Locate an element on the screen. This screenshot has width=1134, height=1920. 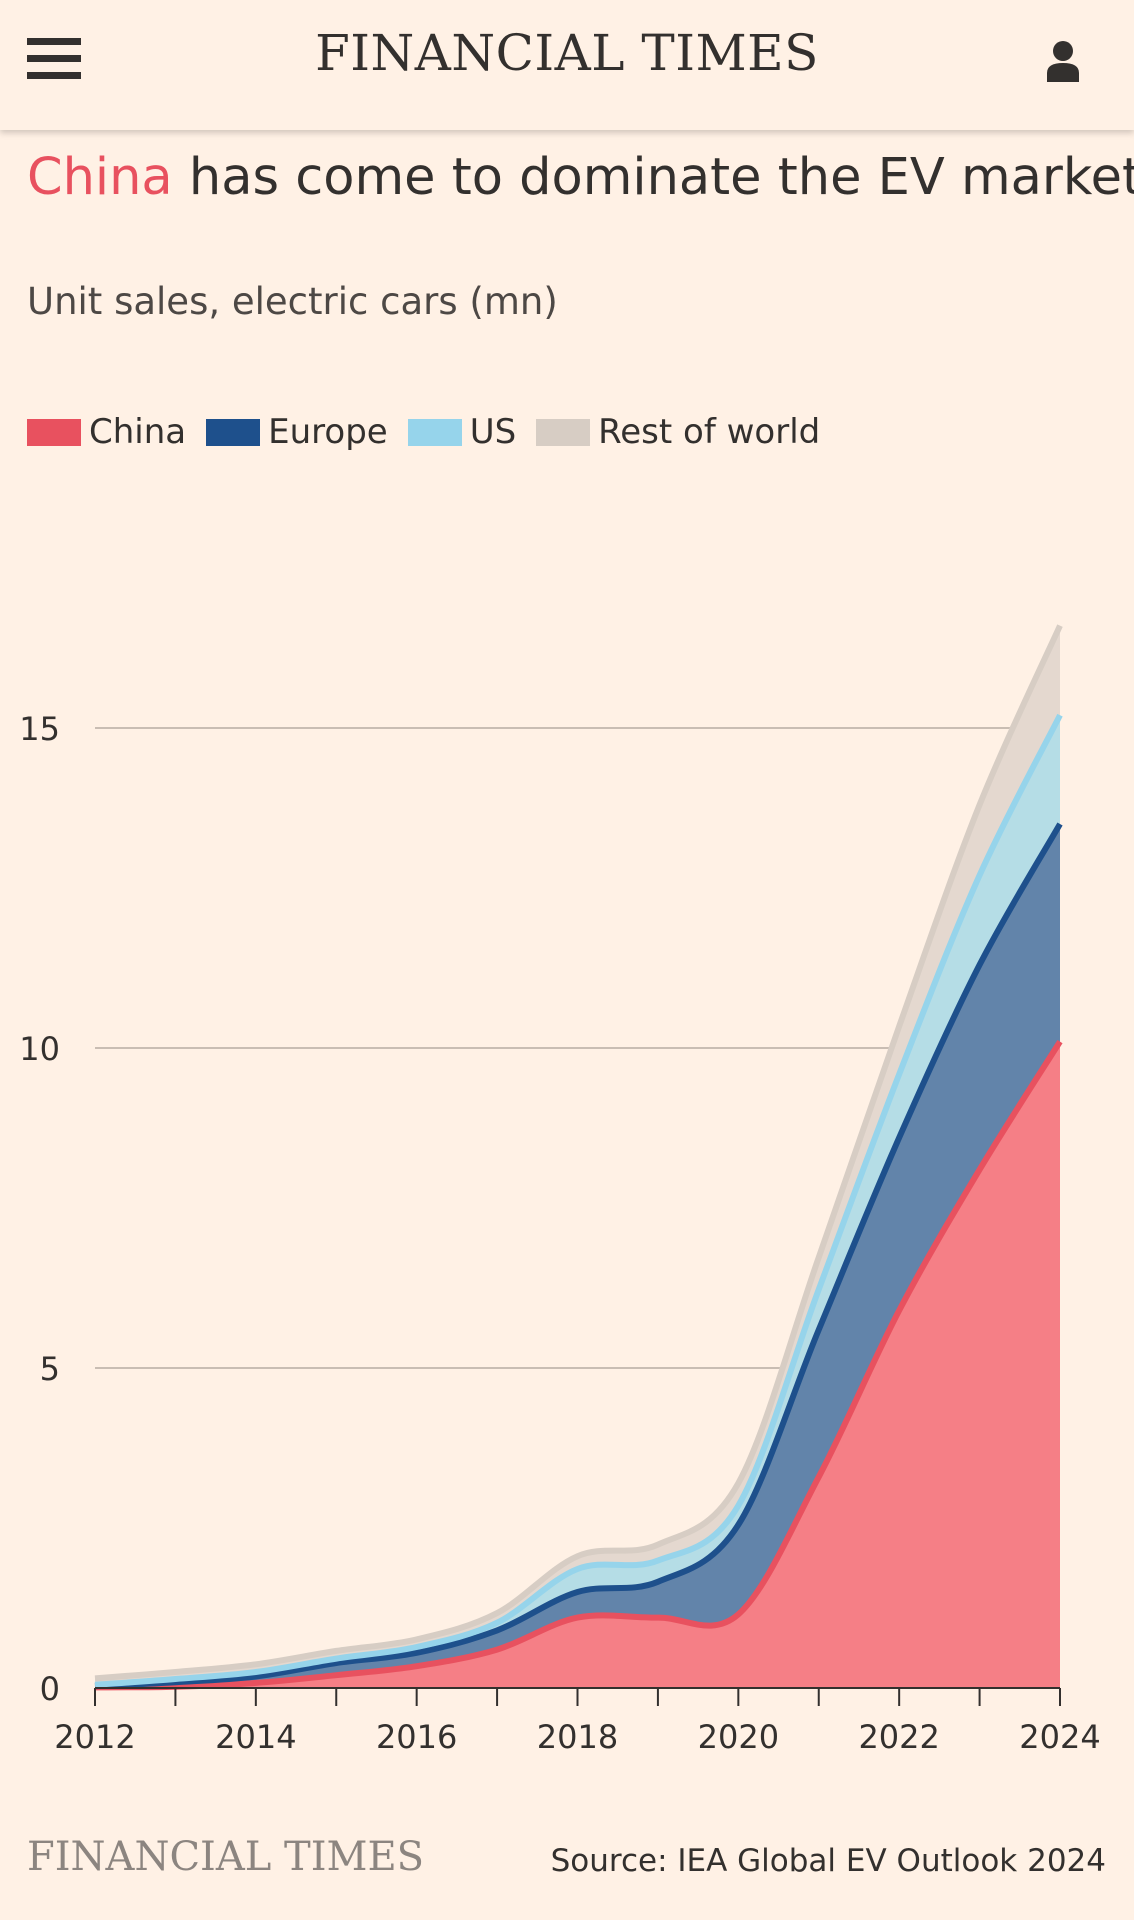
chart-headline: China has come to dominate the EV market is located at coordinates (580, 177).